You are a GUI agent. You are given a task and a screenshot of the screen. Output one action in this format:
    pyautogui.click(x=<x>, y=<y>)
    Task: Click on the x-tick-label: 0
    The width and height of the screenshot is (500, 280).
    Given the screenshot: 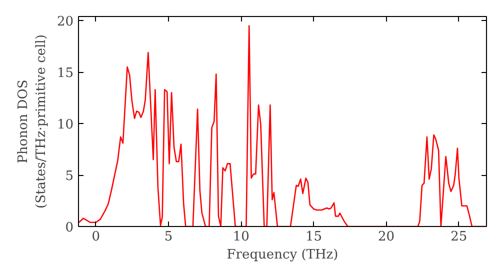 What is the action you would take?
    pyautogui.click(x=96, y=237)
    